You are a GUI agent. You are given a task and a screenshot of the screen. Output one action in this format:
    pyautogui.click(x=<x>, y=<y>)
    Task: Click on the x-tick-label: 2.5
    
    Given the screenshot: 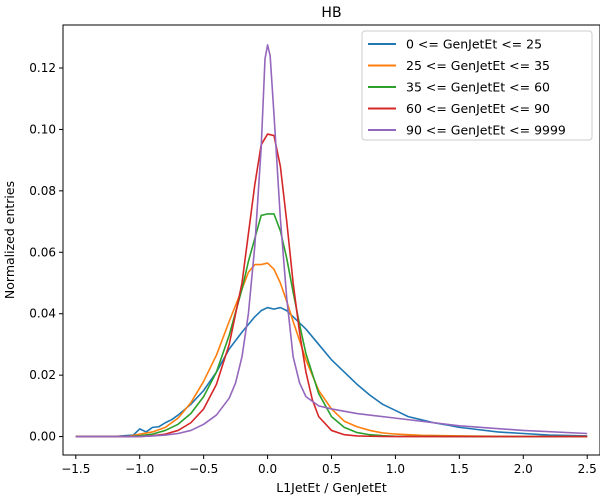 What is the action you would take?
    pyautogui.click(x=587, y=469)
    